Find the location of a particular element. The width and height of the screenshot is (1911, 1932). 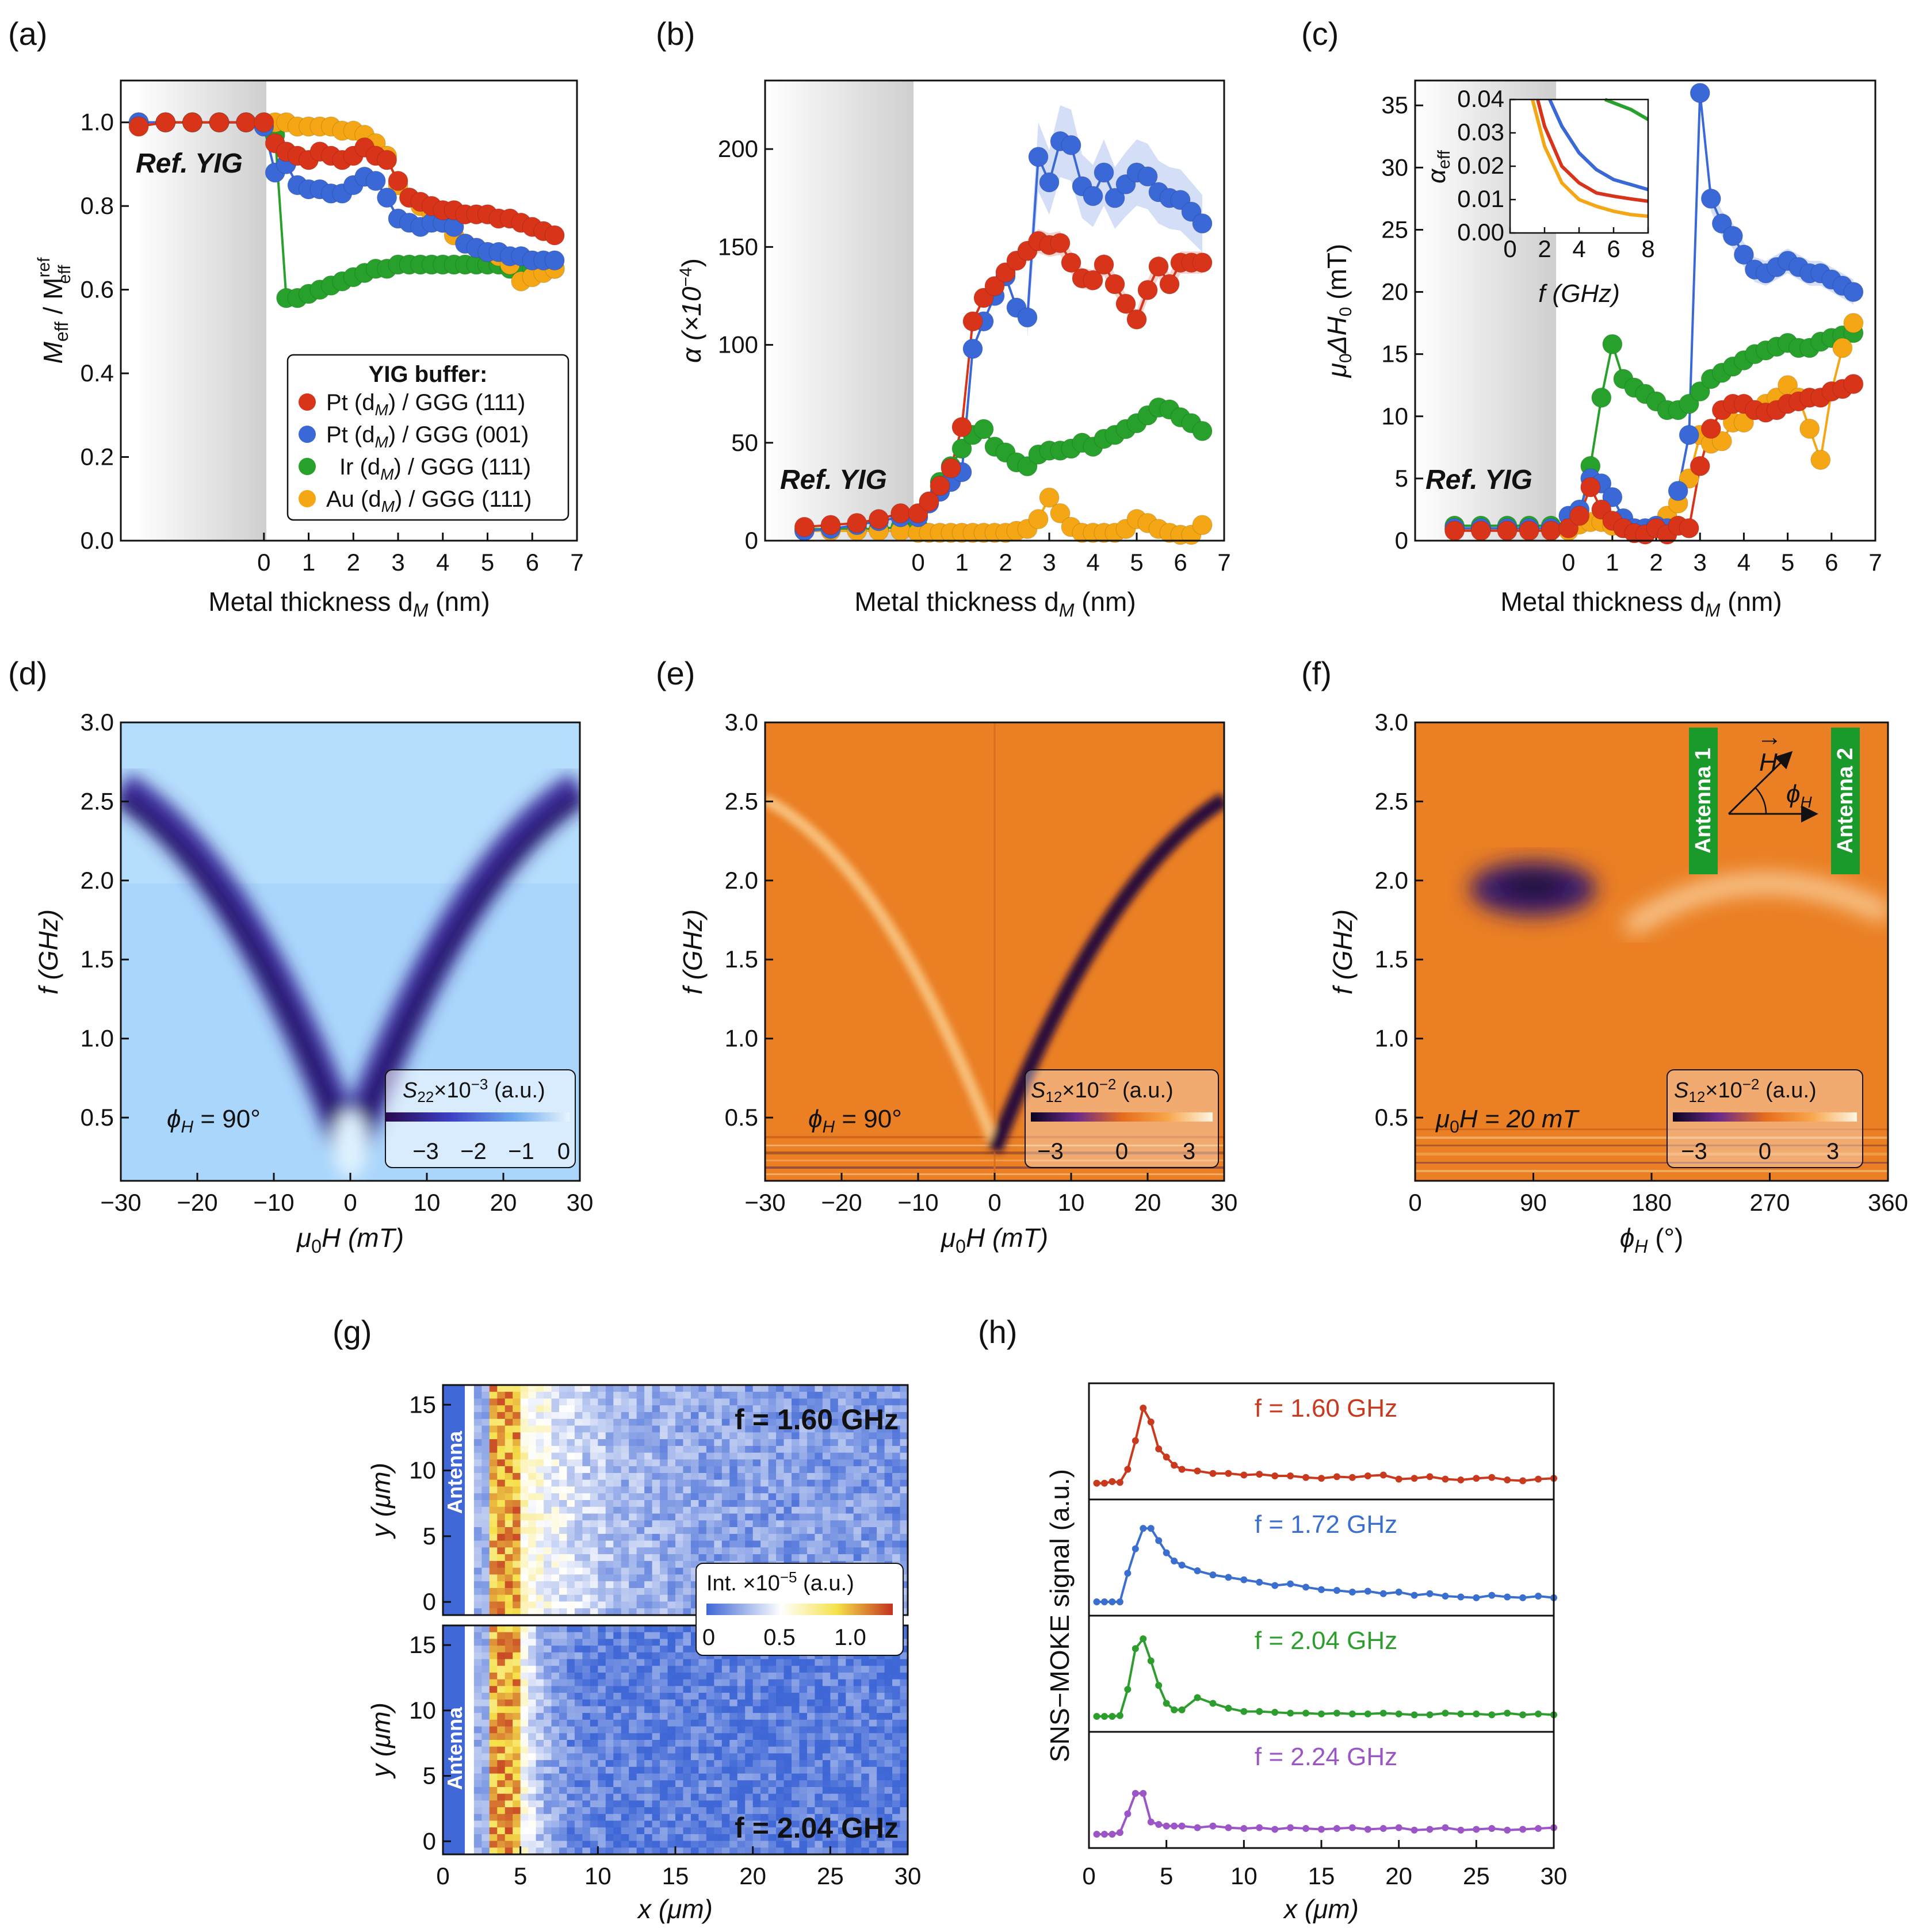

colorbar-tick: −3 is located at coordinates (425, 1151).